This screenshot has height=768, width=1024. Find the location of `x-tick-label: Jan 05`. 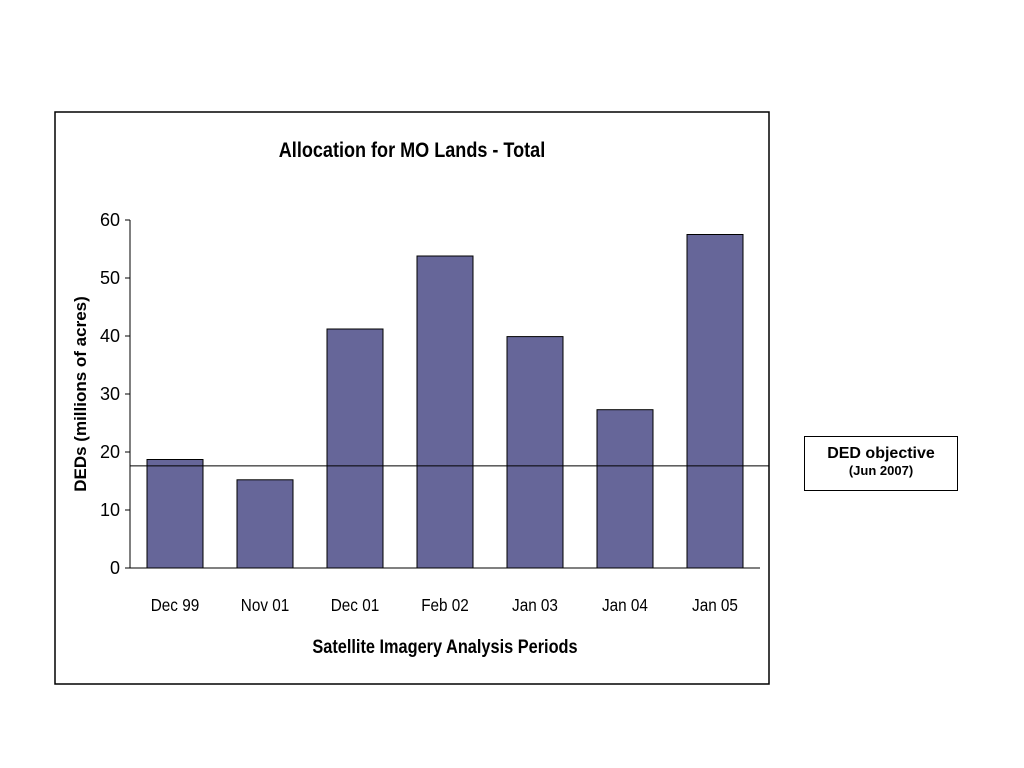

x-tick-label: Jan 05 is located at coordinates (715, 605).